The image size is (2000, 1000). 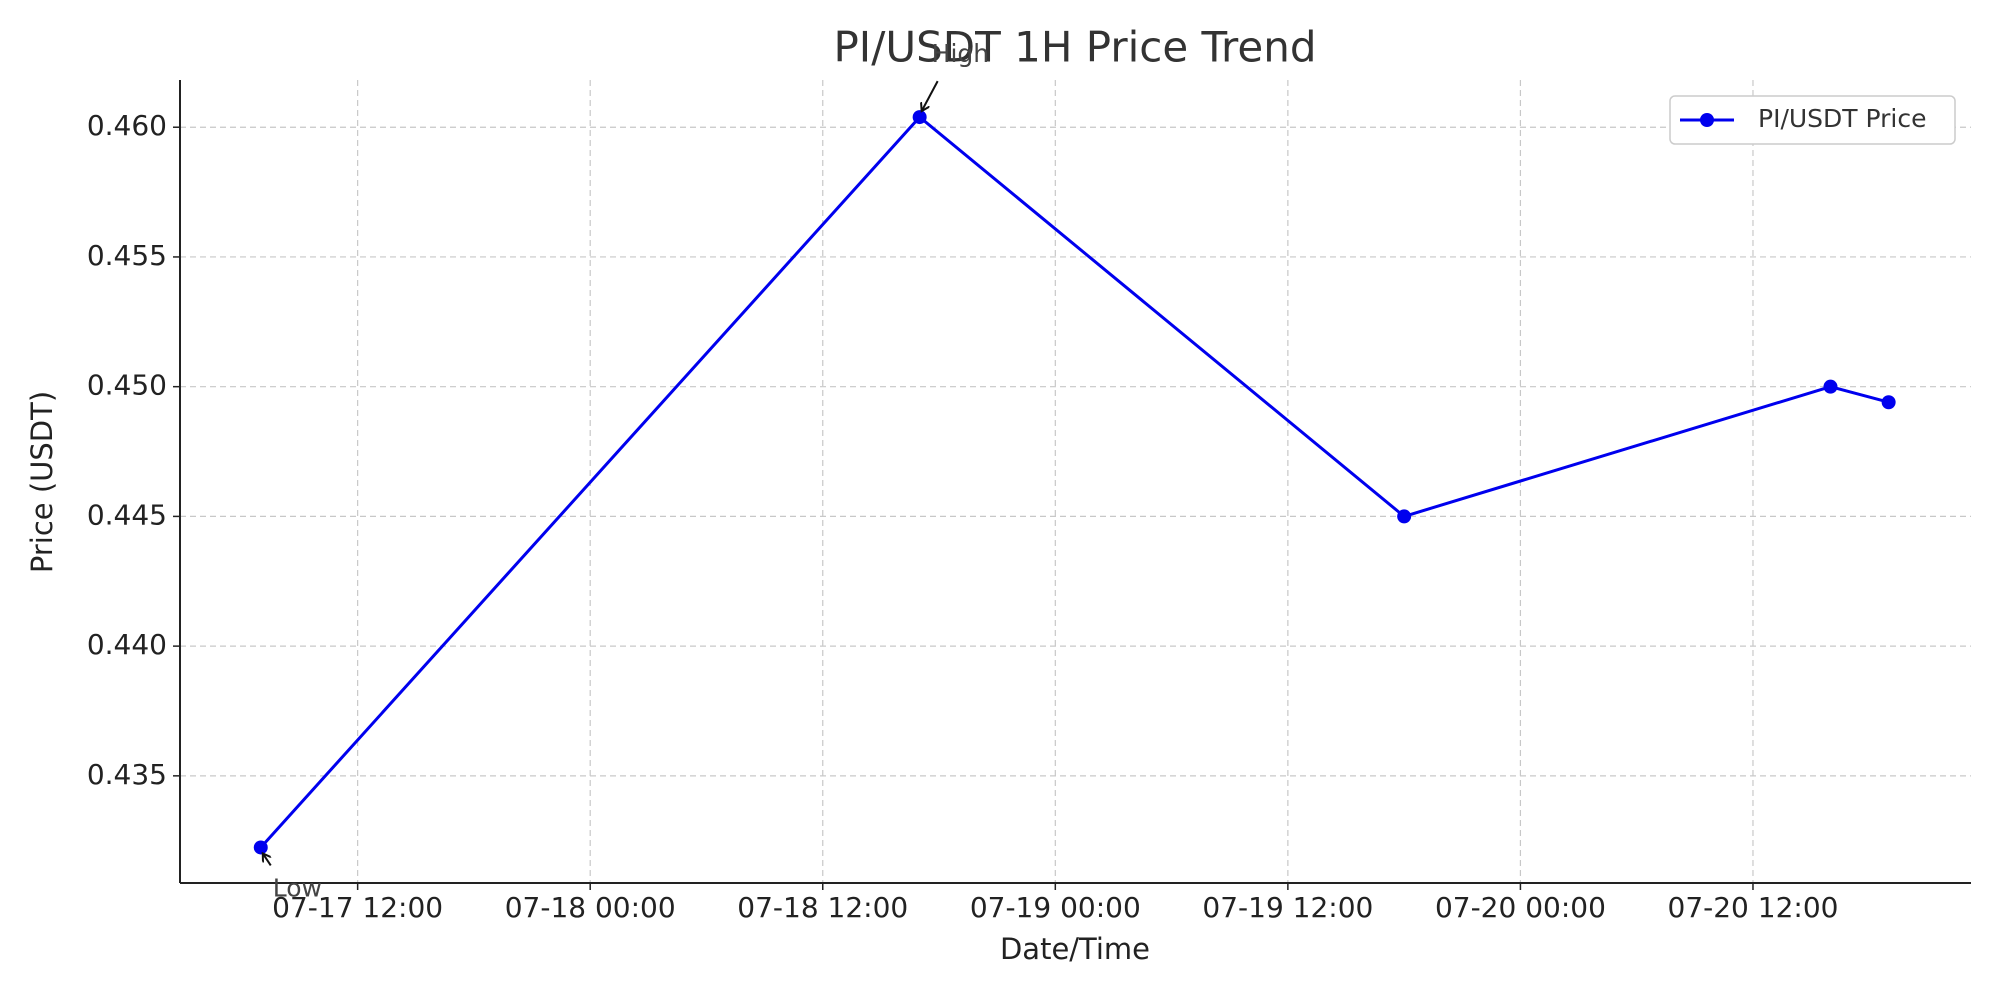 I want to click on chart-title: PI/USDT 1H Price Trend, so click(x=1074, y=47).